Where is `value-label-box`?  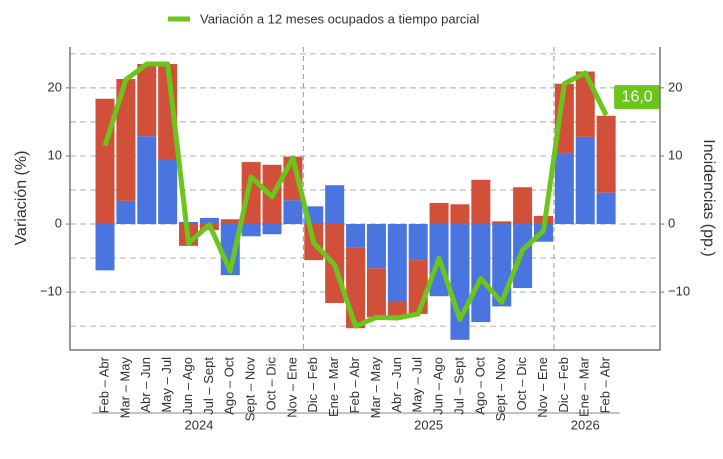
value-label-box is located at coordinates (637, 97).